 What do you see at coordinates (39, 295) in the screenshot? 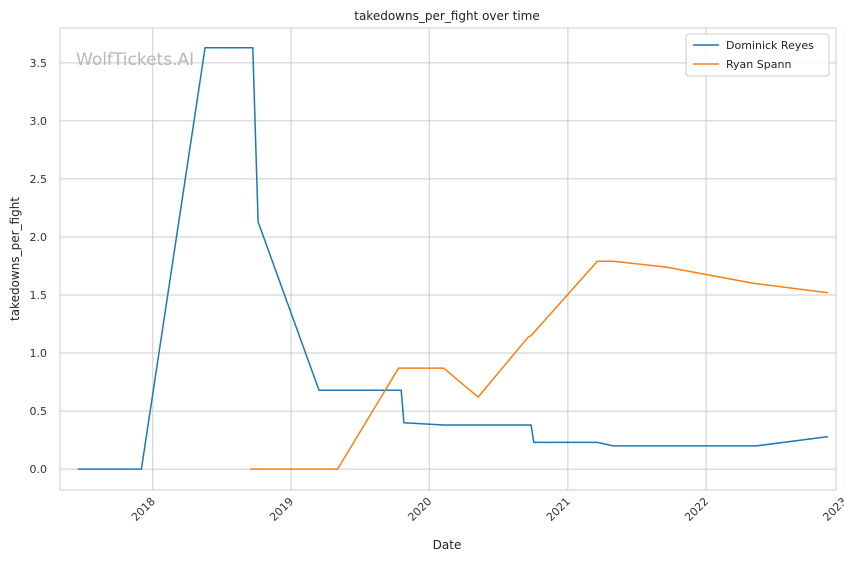
I see `y-tick-label: 1.5` at bounding box center [39, 295].